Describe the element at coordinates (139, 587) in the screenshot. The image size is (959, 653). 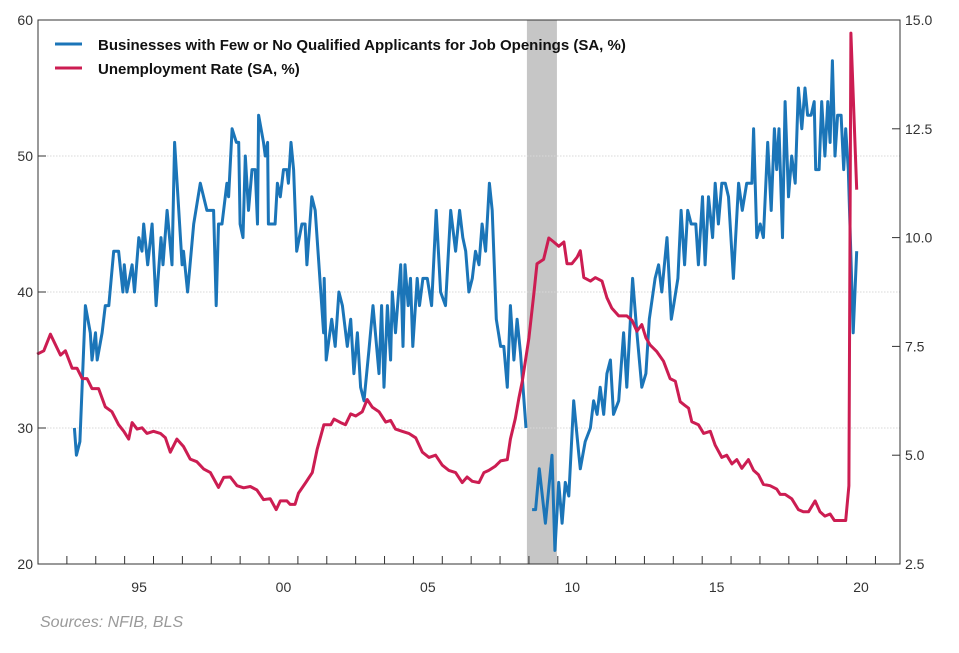
I see `x-axis-tick-label: 95` at that location.